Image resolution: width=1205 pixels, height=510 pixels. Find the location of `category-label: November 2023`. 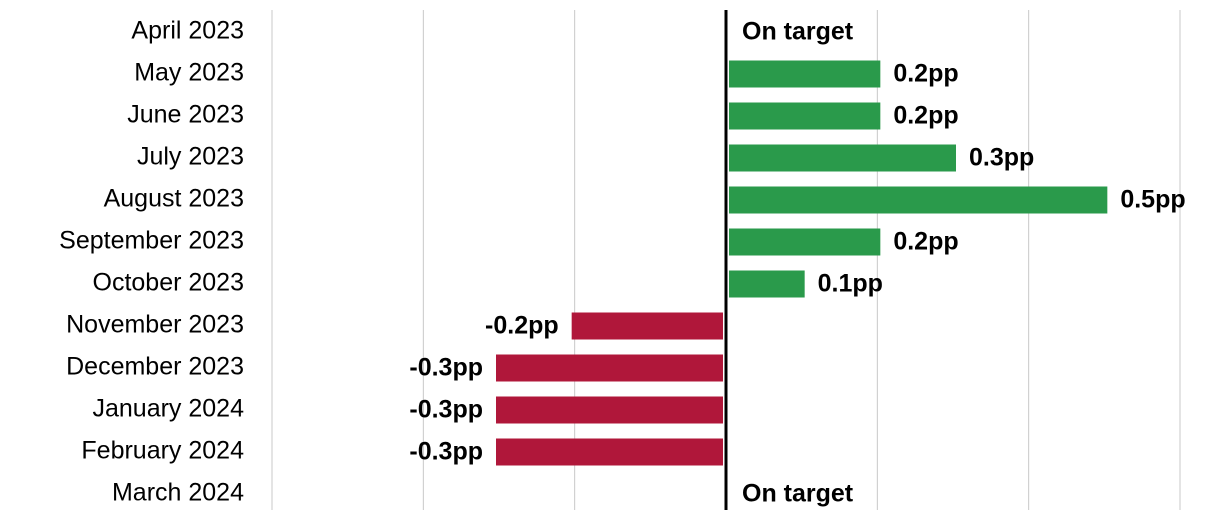

category-label: November 2023 is located at coordinates (155, 325).